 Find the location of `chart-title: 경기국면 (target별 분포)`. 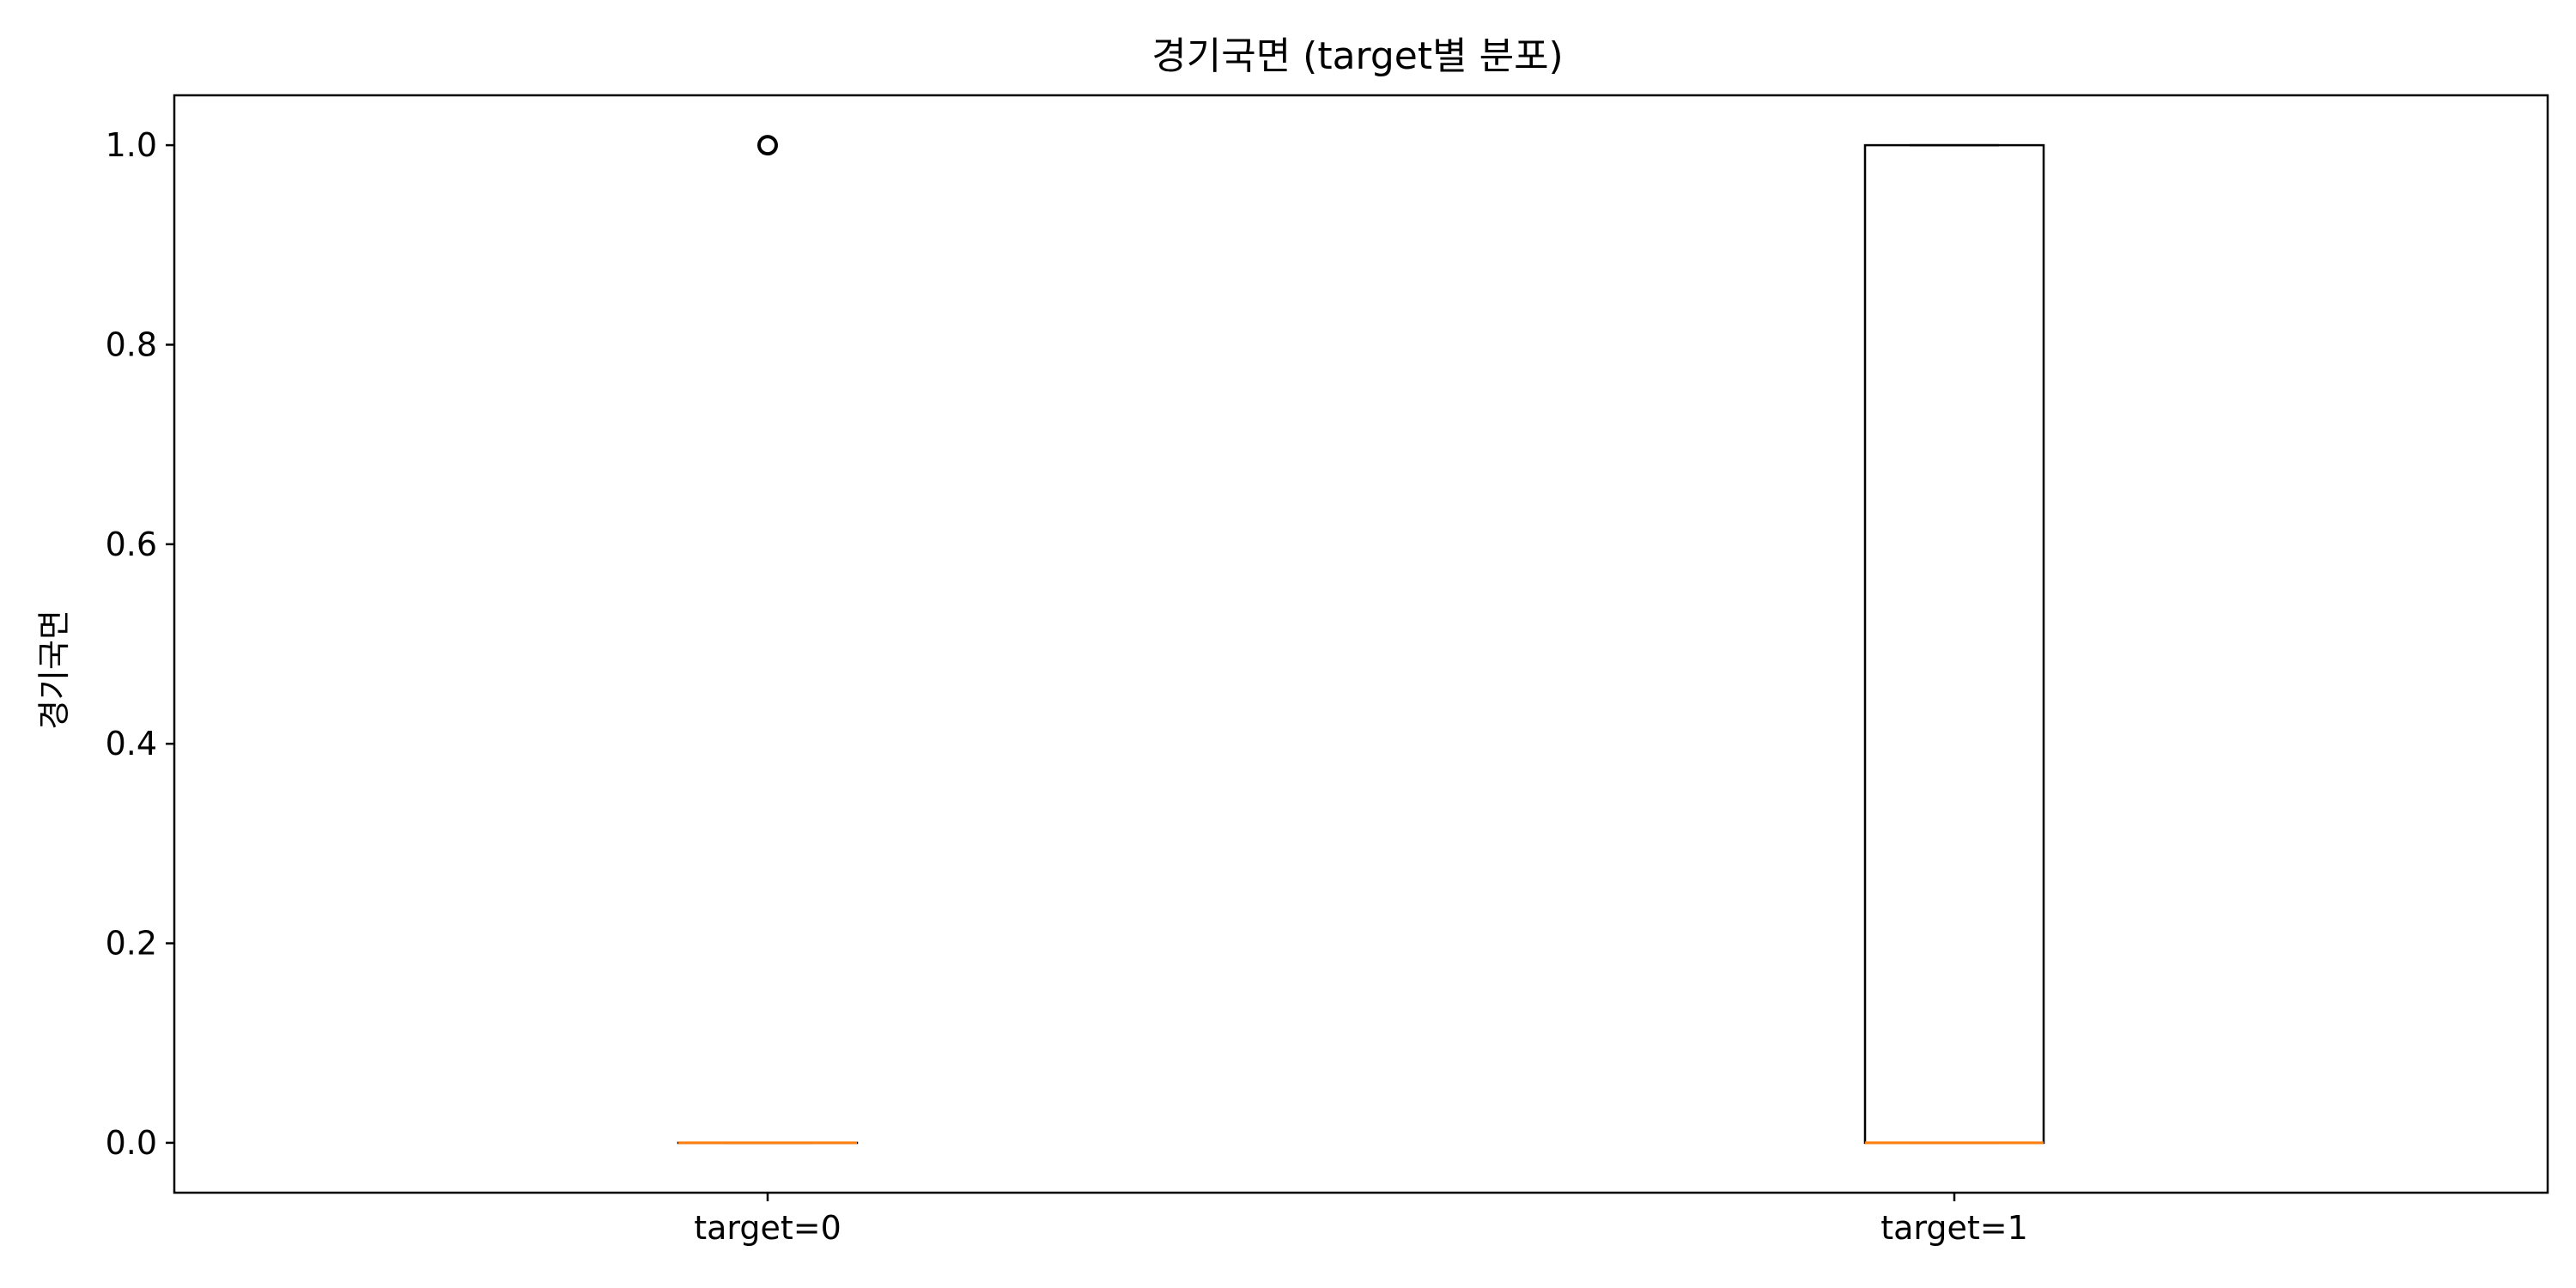

chart-title: 경기국면 (target별 분포) is located at coordinates (1357, 56).